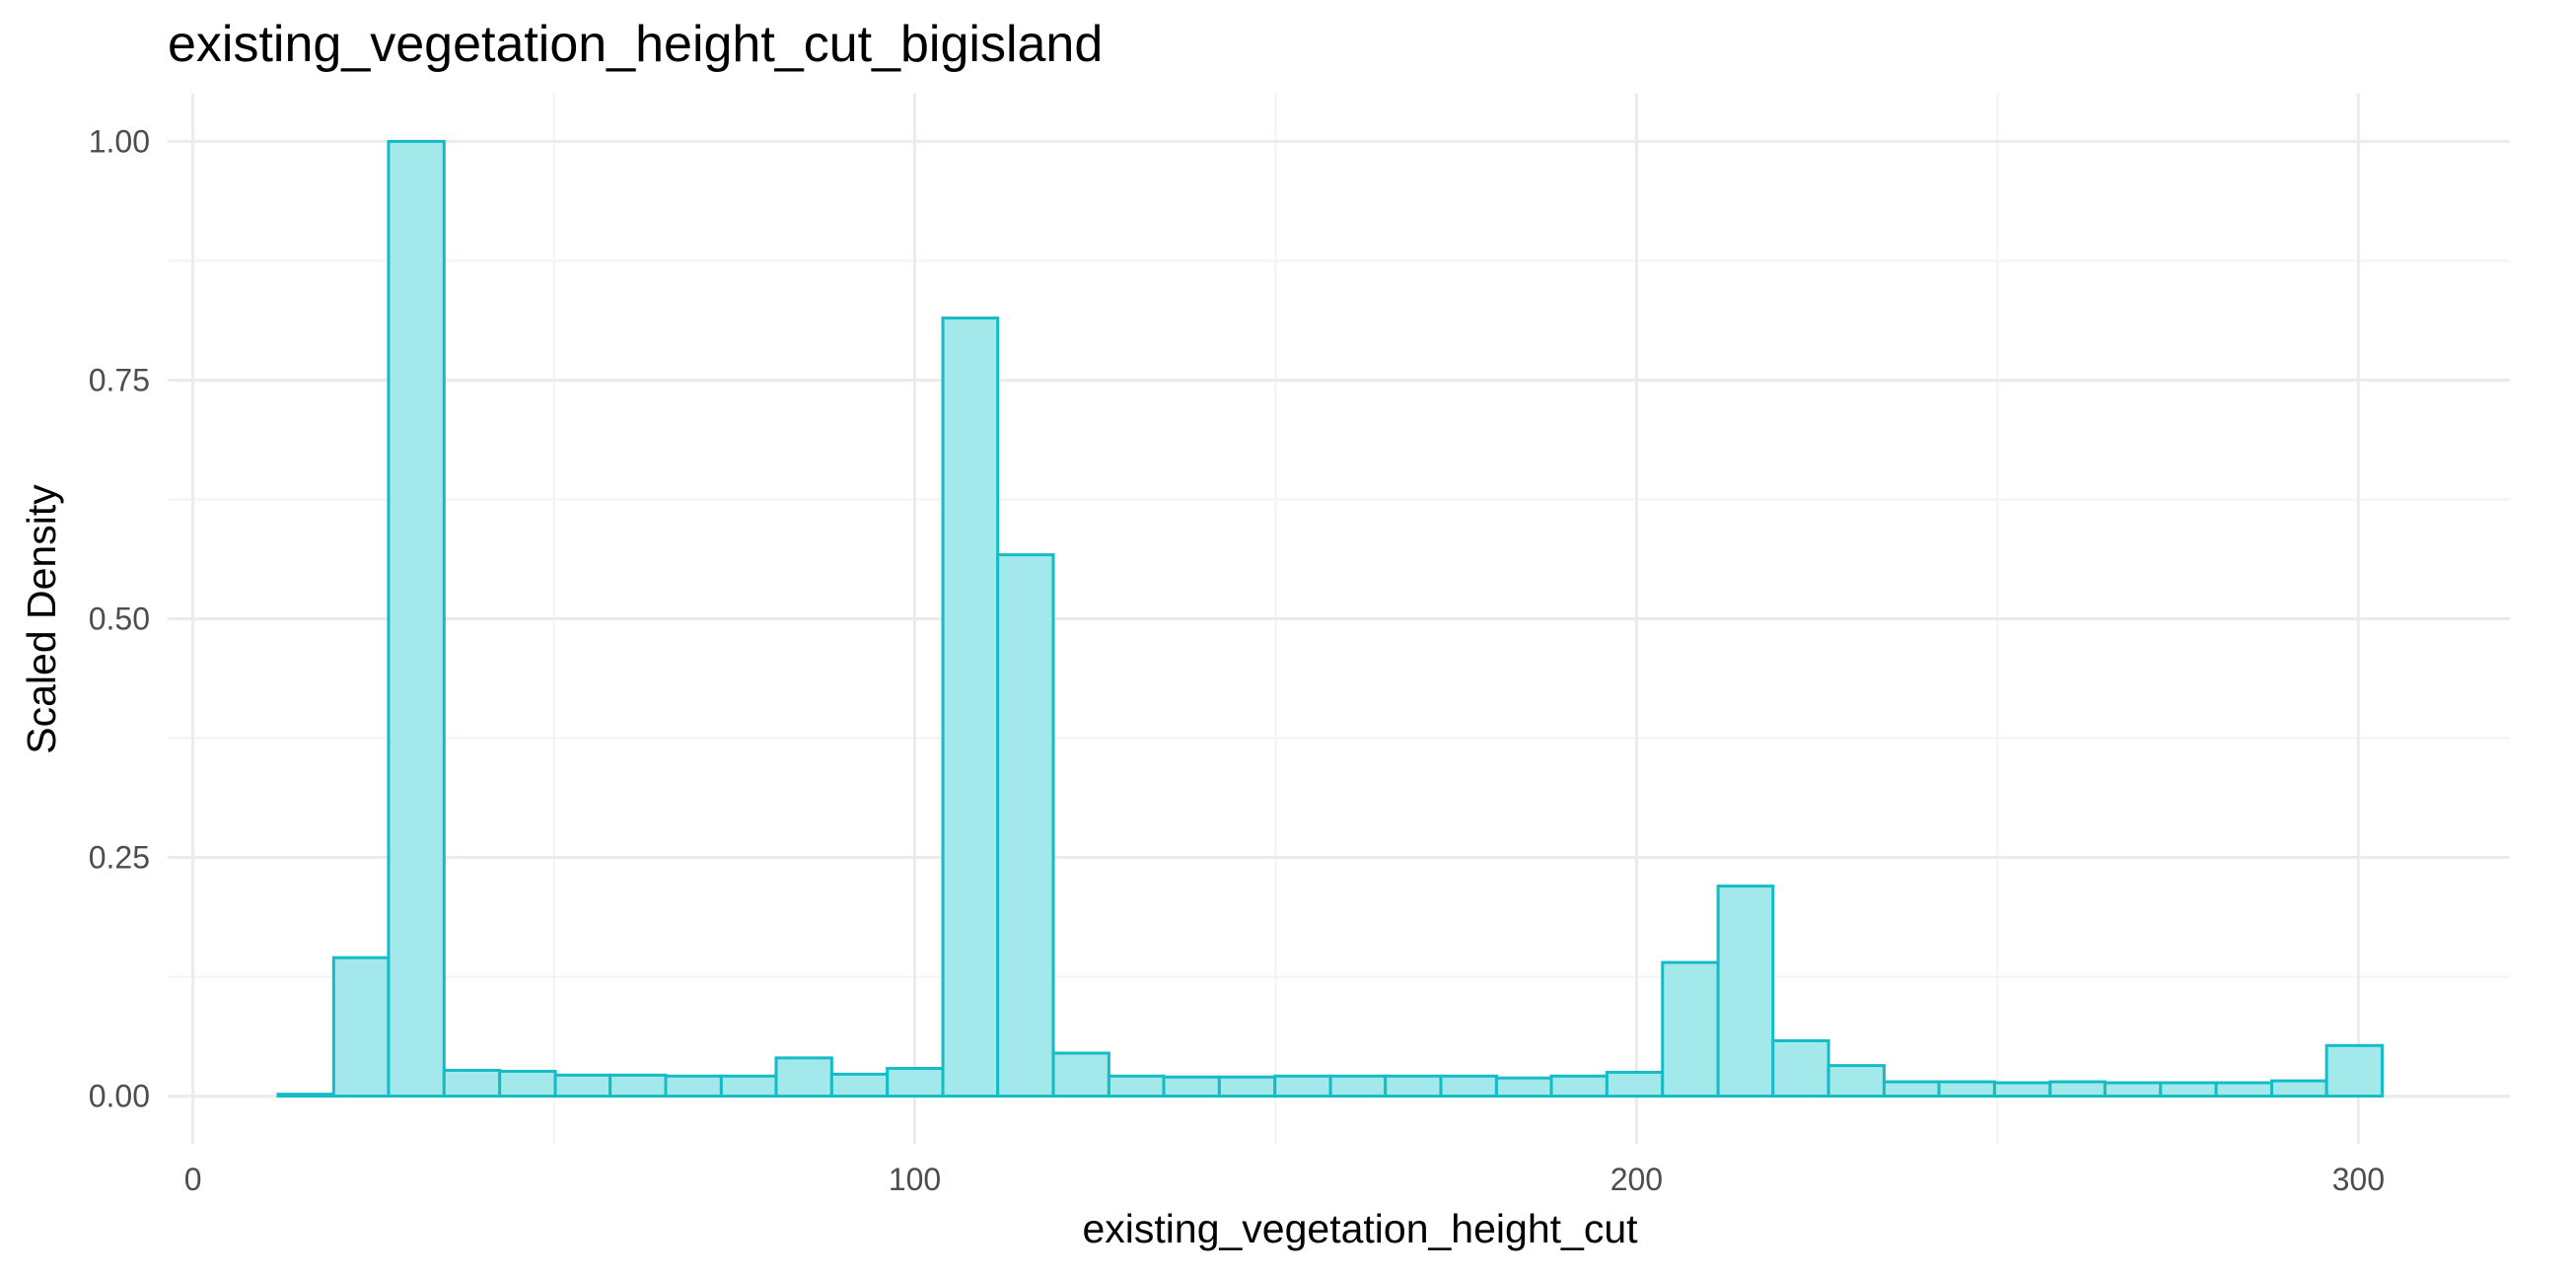  I want to click on x-tick-label-3: 300, so click(2358, 1180).